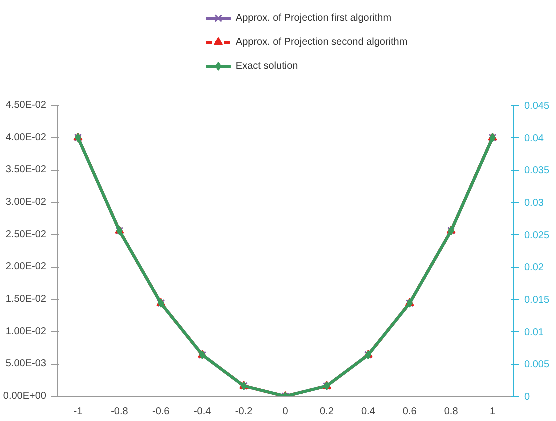  I want to click on y-tick-label: 0.00E+00, so click(25, 396).